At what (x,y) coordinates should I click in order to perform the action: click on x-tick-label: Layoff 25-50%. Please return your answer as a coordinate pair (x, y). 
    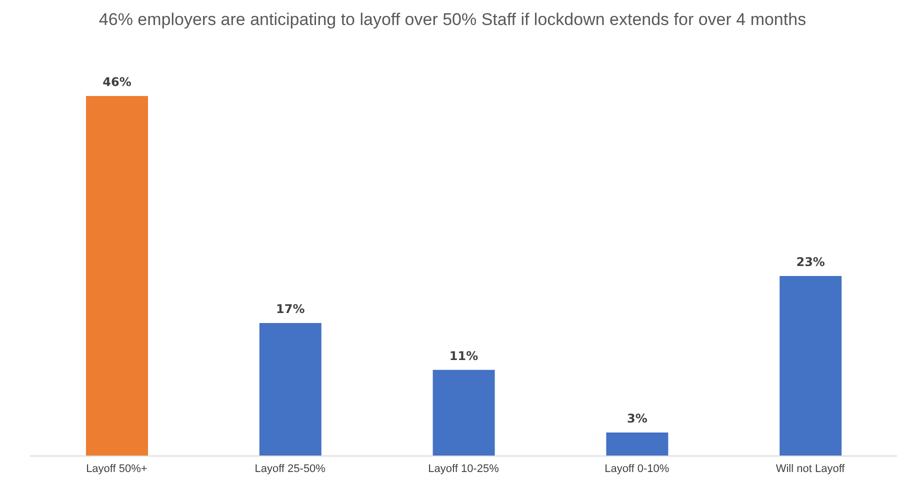
    Looking at the image, I should click on (290, 468).